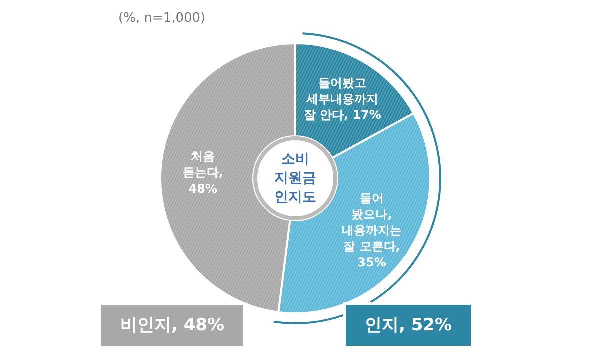  Describe the element at coordinates (172, 326) in the screenshot. I see `text: 비인지, 48%` at that location.